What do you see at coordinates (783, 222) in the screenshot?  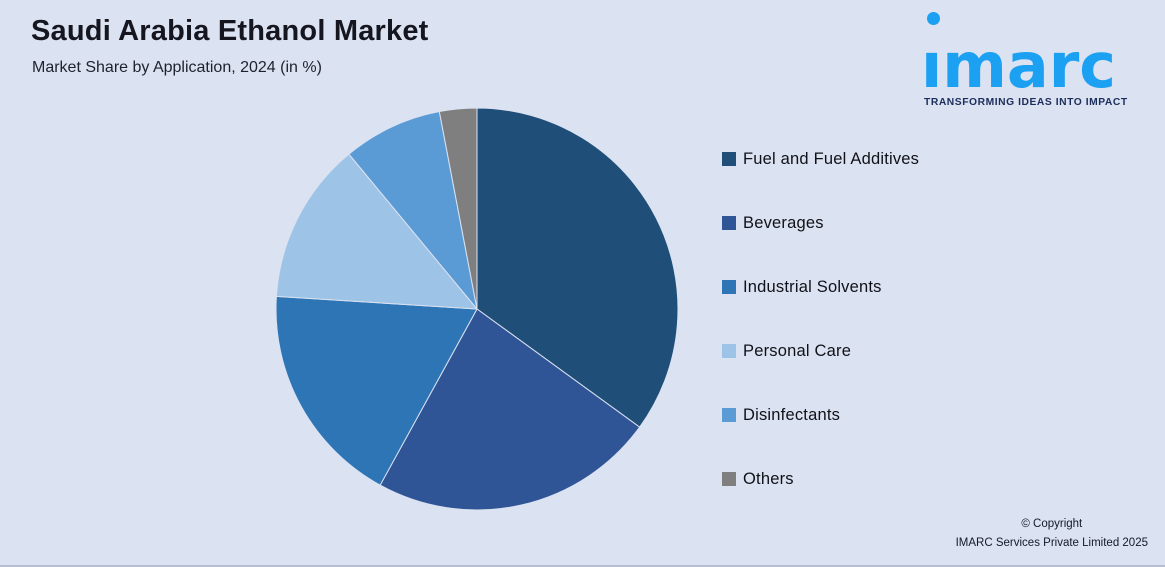 I see `legend-label-beverages: Beverages` at bounding box center [783, 222].